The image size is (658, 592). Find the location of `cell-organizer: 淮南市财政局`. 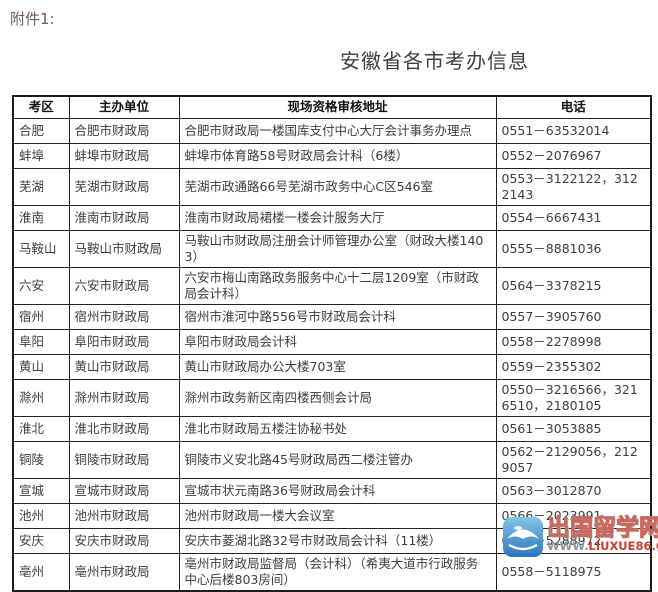

cell-organizer: 淮南市财政局 is located at coordinates (124, 217).